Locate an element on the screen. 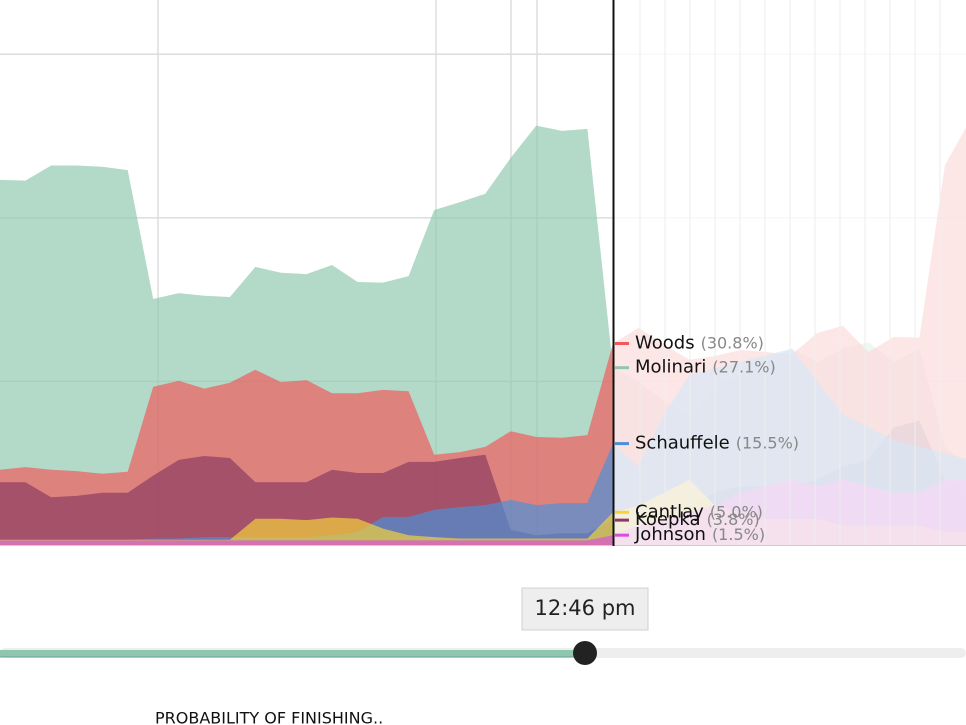  time-box is located at coordinates (585, 609).